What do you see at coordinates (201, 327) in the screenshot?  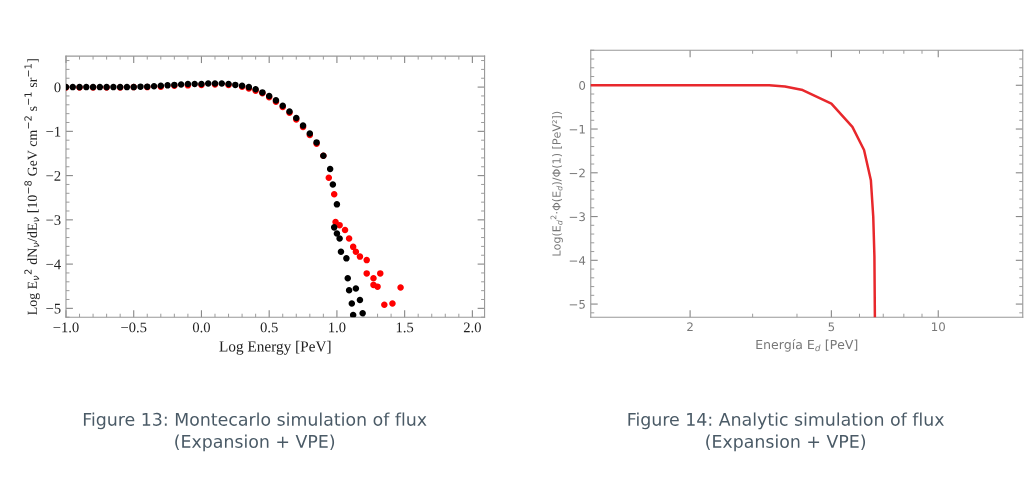 I see `x-tick-label: 0.0` at bounding box center [201, 327].